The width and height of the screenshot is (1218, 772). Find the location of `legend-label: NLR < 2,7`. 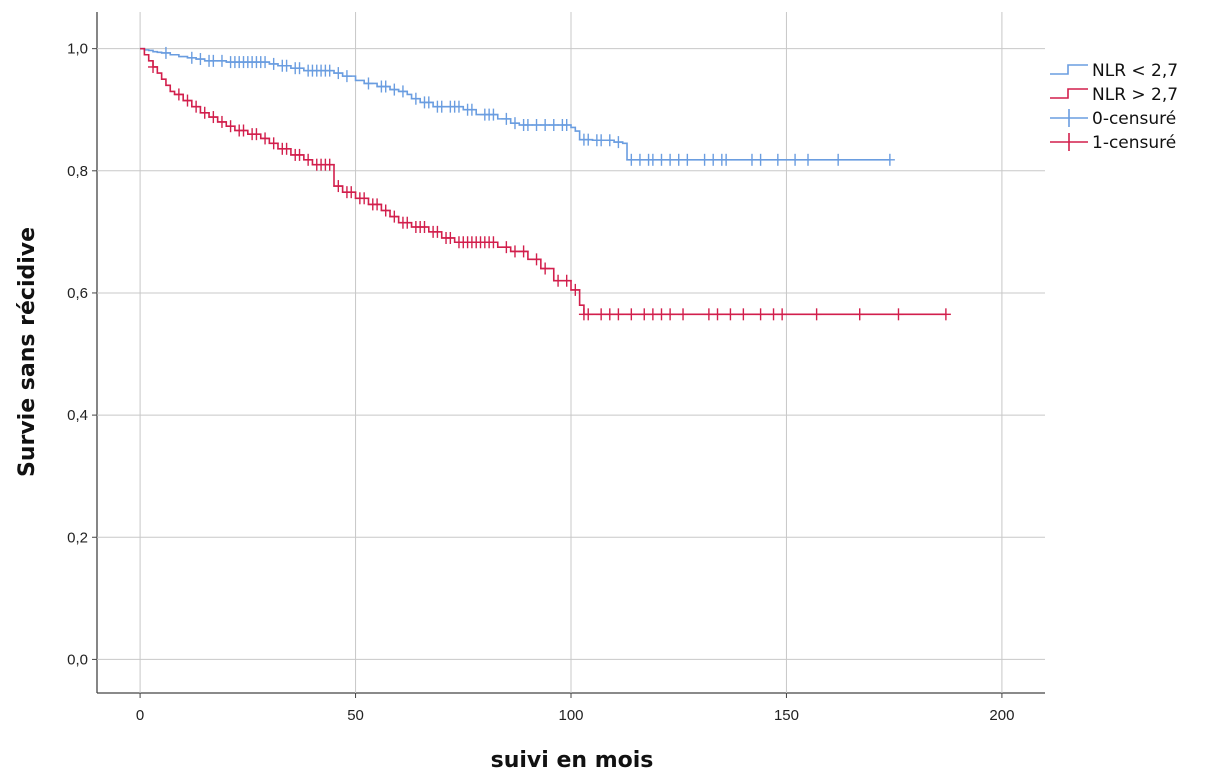

legend-label: NLR < 2,7 is located at coordinates (1135, 71).